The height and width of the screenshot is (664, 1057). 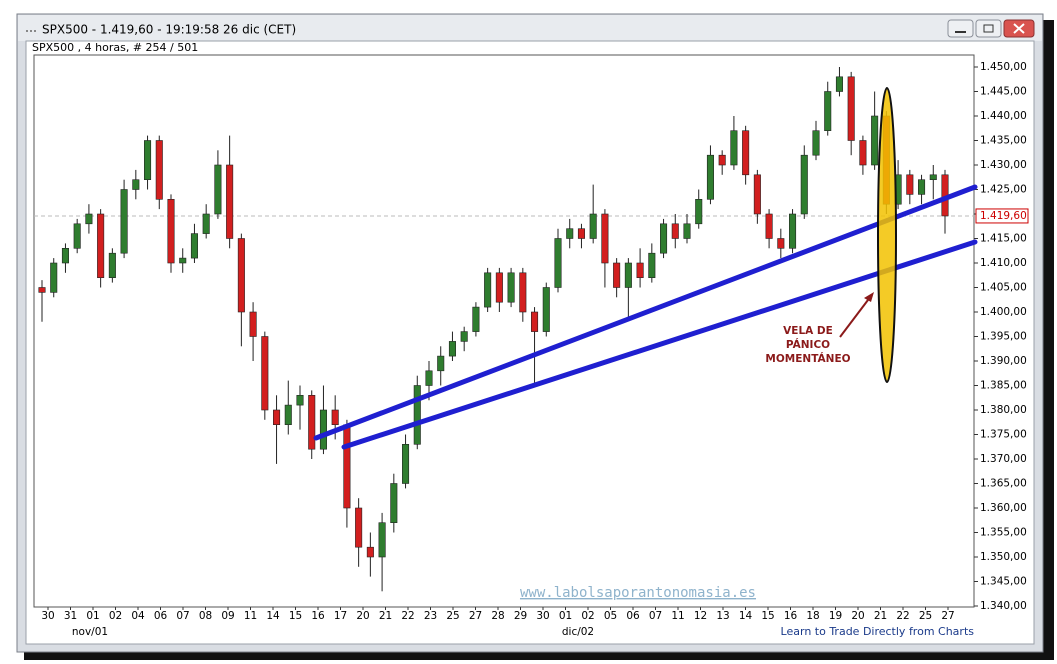 I want to click on minimize-button, so click(x=960, y=28).